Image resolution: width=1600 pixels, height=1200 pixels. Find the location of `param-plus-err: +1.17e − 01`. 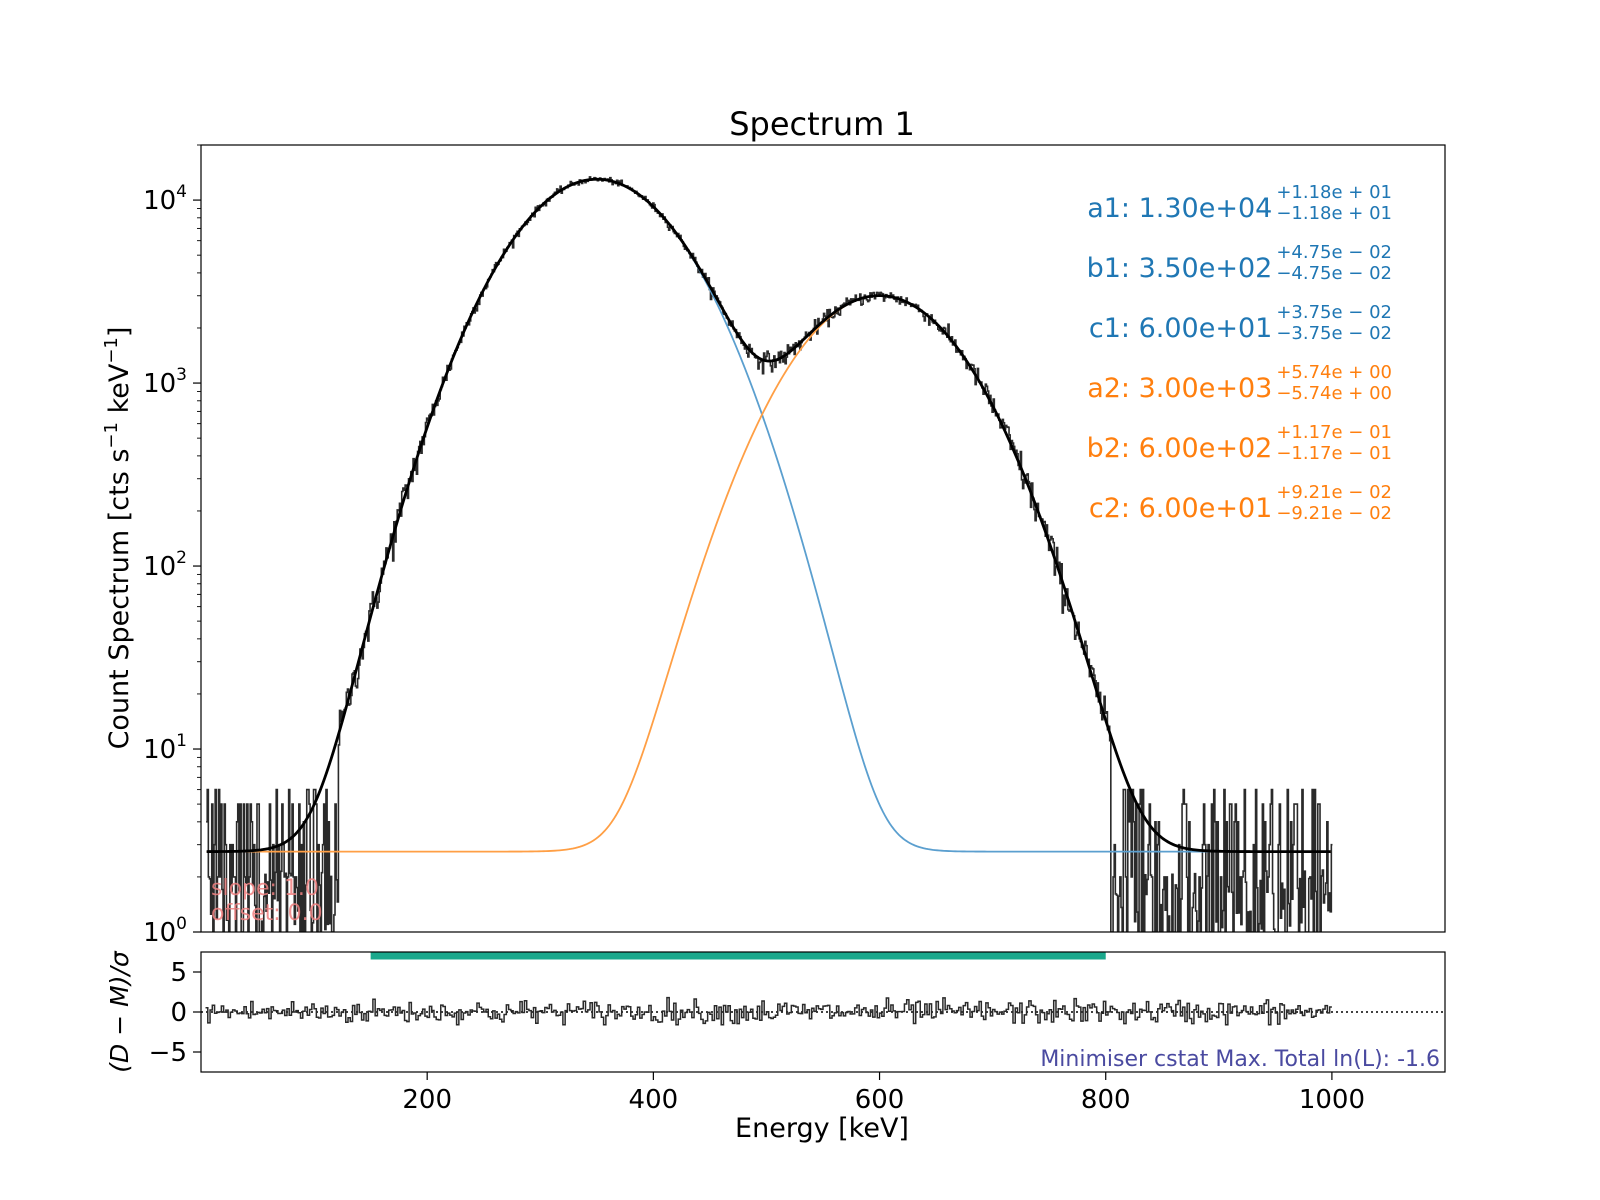

param-plus-err: +1.17e − 01 is located at coordinates (1334, 432).